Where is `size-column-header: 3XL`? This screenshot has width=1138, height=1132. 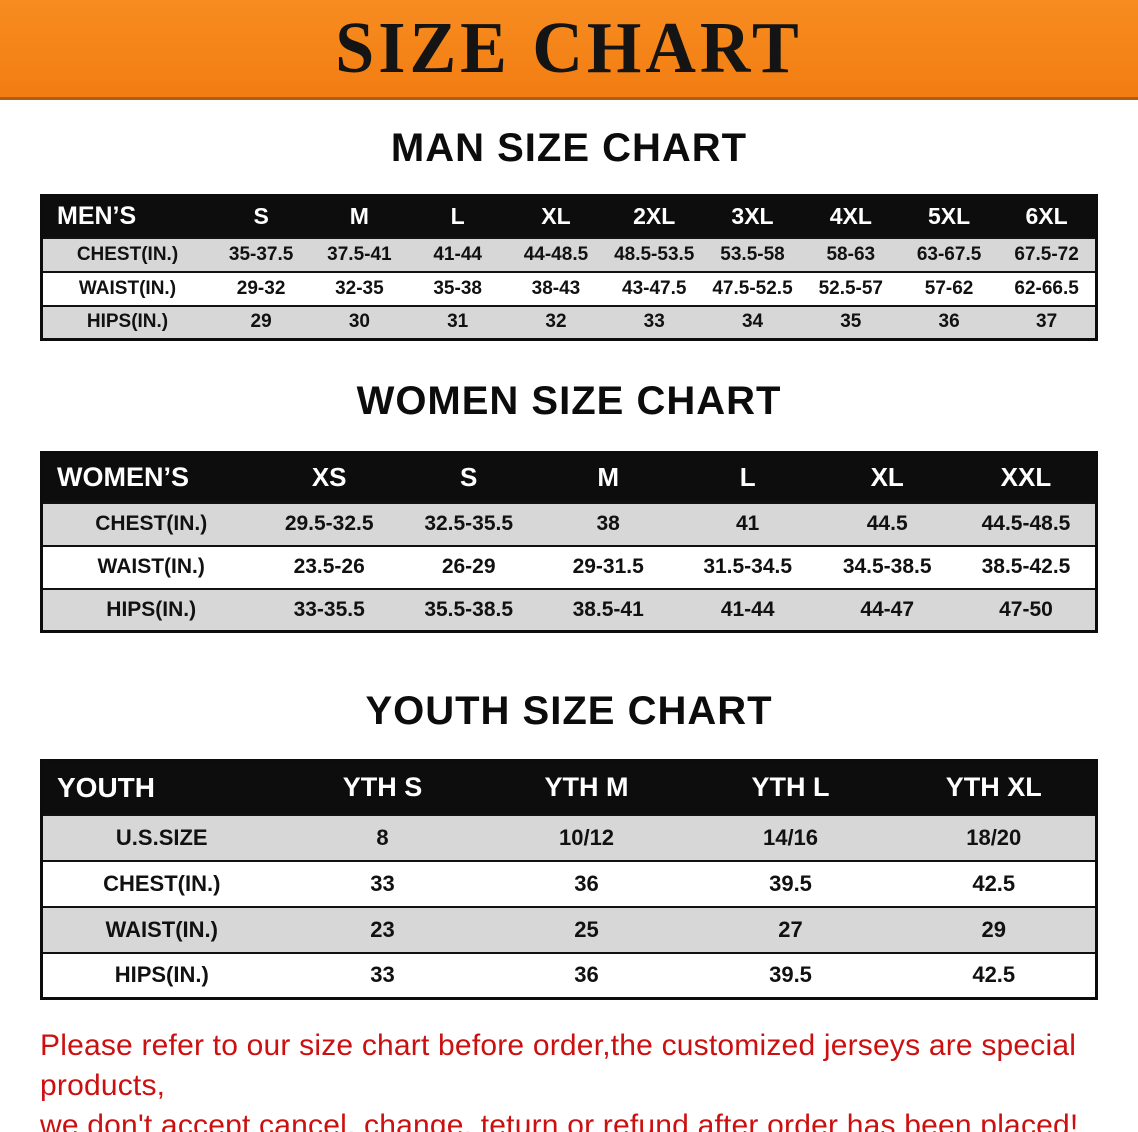 size-column-header: 3XL is located at coordinates (752, 216).